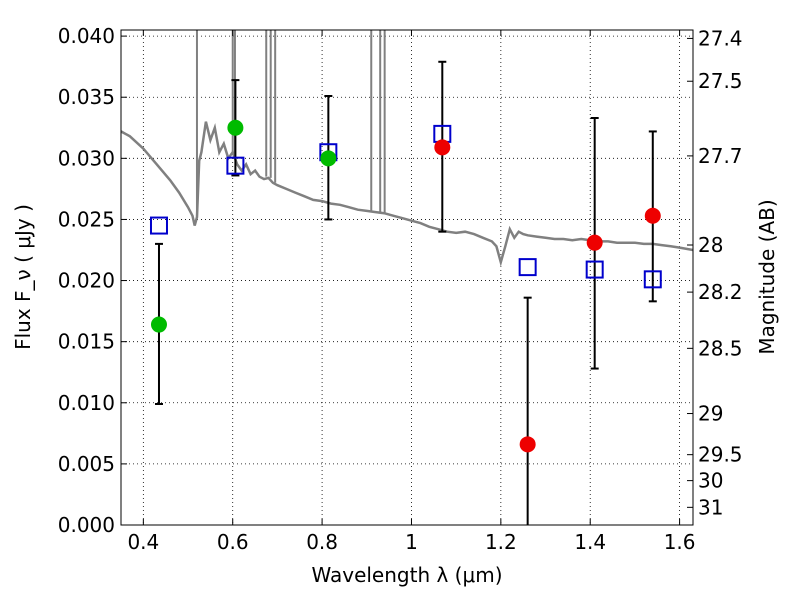  I want to click on x-tick-label: 1.4, so click(590, 542).